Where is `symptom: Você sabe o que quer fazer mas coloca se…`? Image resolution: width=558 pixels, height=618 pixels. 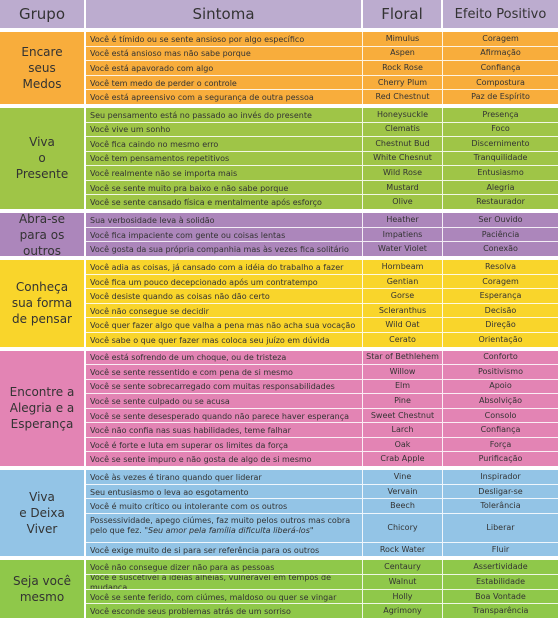
symptom: Você sabe o que quer fazer mas coloca se… is located at coordinates (224, 340).